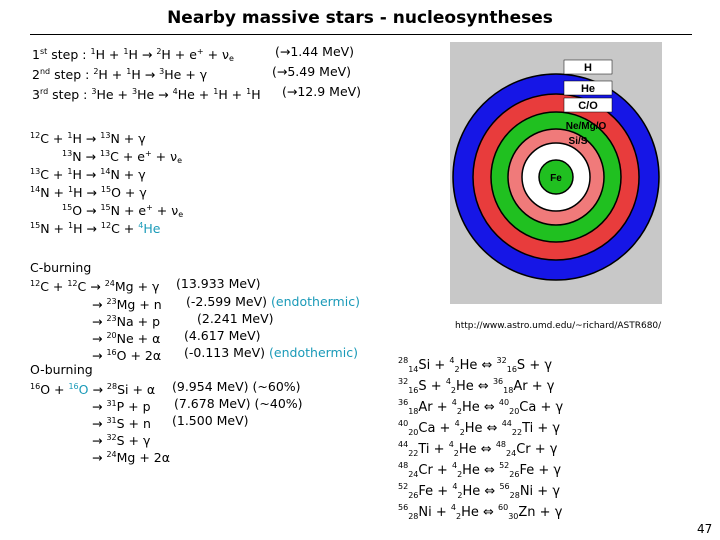 This screenshot has width=720, height=540. Describe the element at coordinates (45, 71) in the screenshot. I see `ordinal: nd` at that location.